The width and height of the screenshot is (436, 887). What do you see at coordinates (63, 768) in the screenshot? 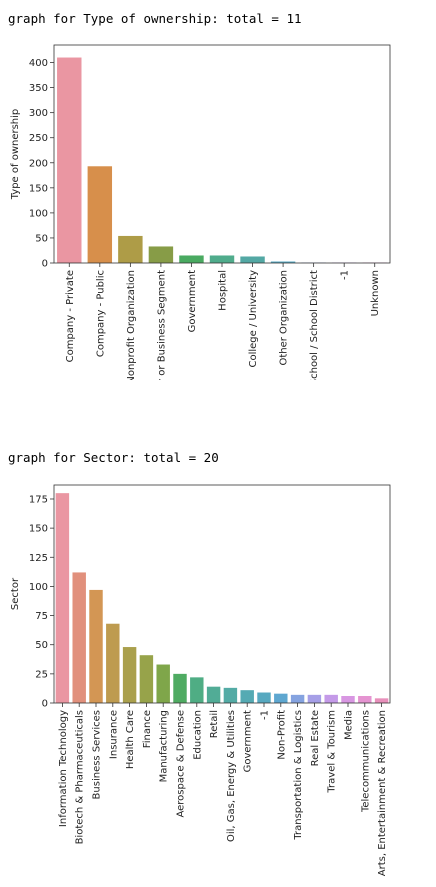
I see `sector-xtick-label-information-technology: Information Technology` at bounding box center [63, 768].